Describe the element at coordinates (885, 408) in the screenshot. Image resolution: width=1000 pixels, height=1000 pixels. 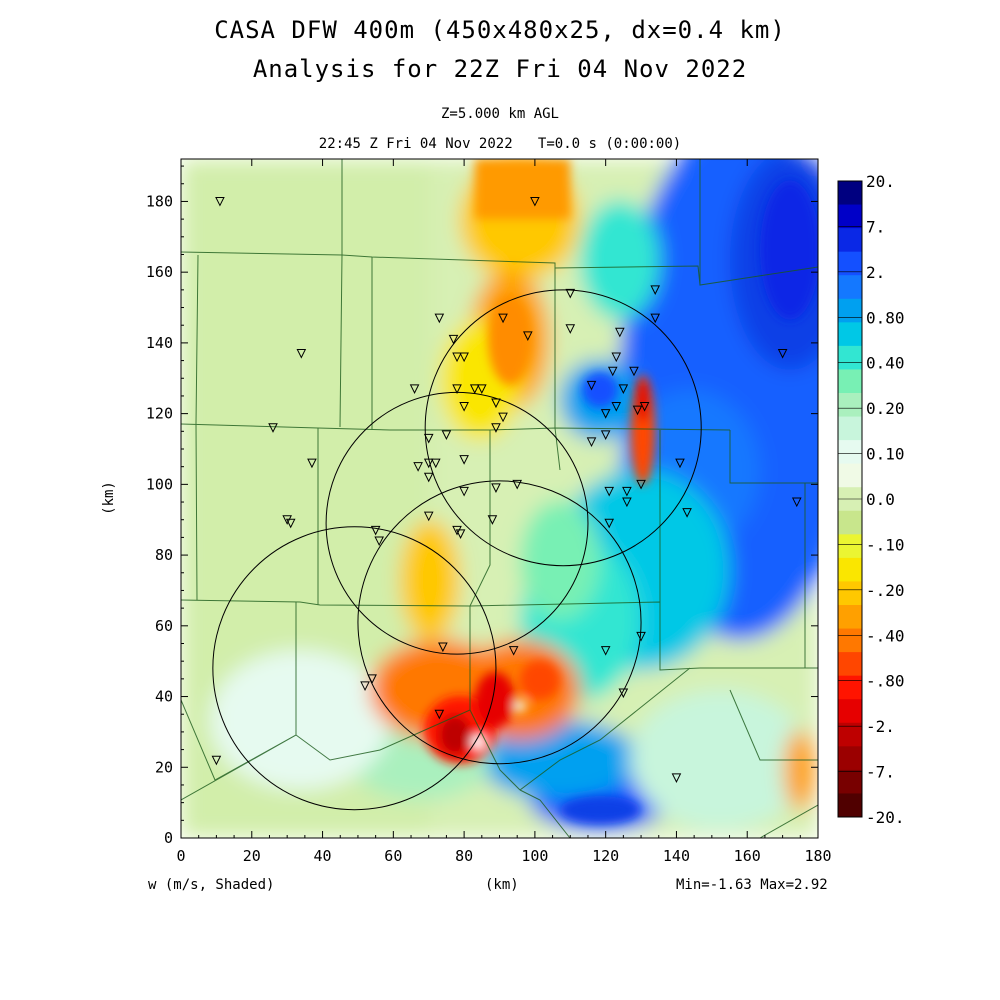
I see `colorbar-label: 0.20` at that location.